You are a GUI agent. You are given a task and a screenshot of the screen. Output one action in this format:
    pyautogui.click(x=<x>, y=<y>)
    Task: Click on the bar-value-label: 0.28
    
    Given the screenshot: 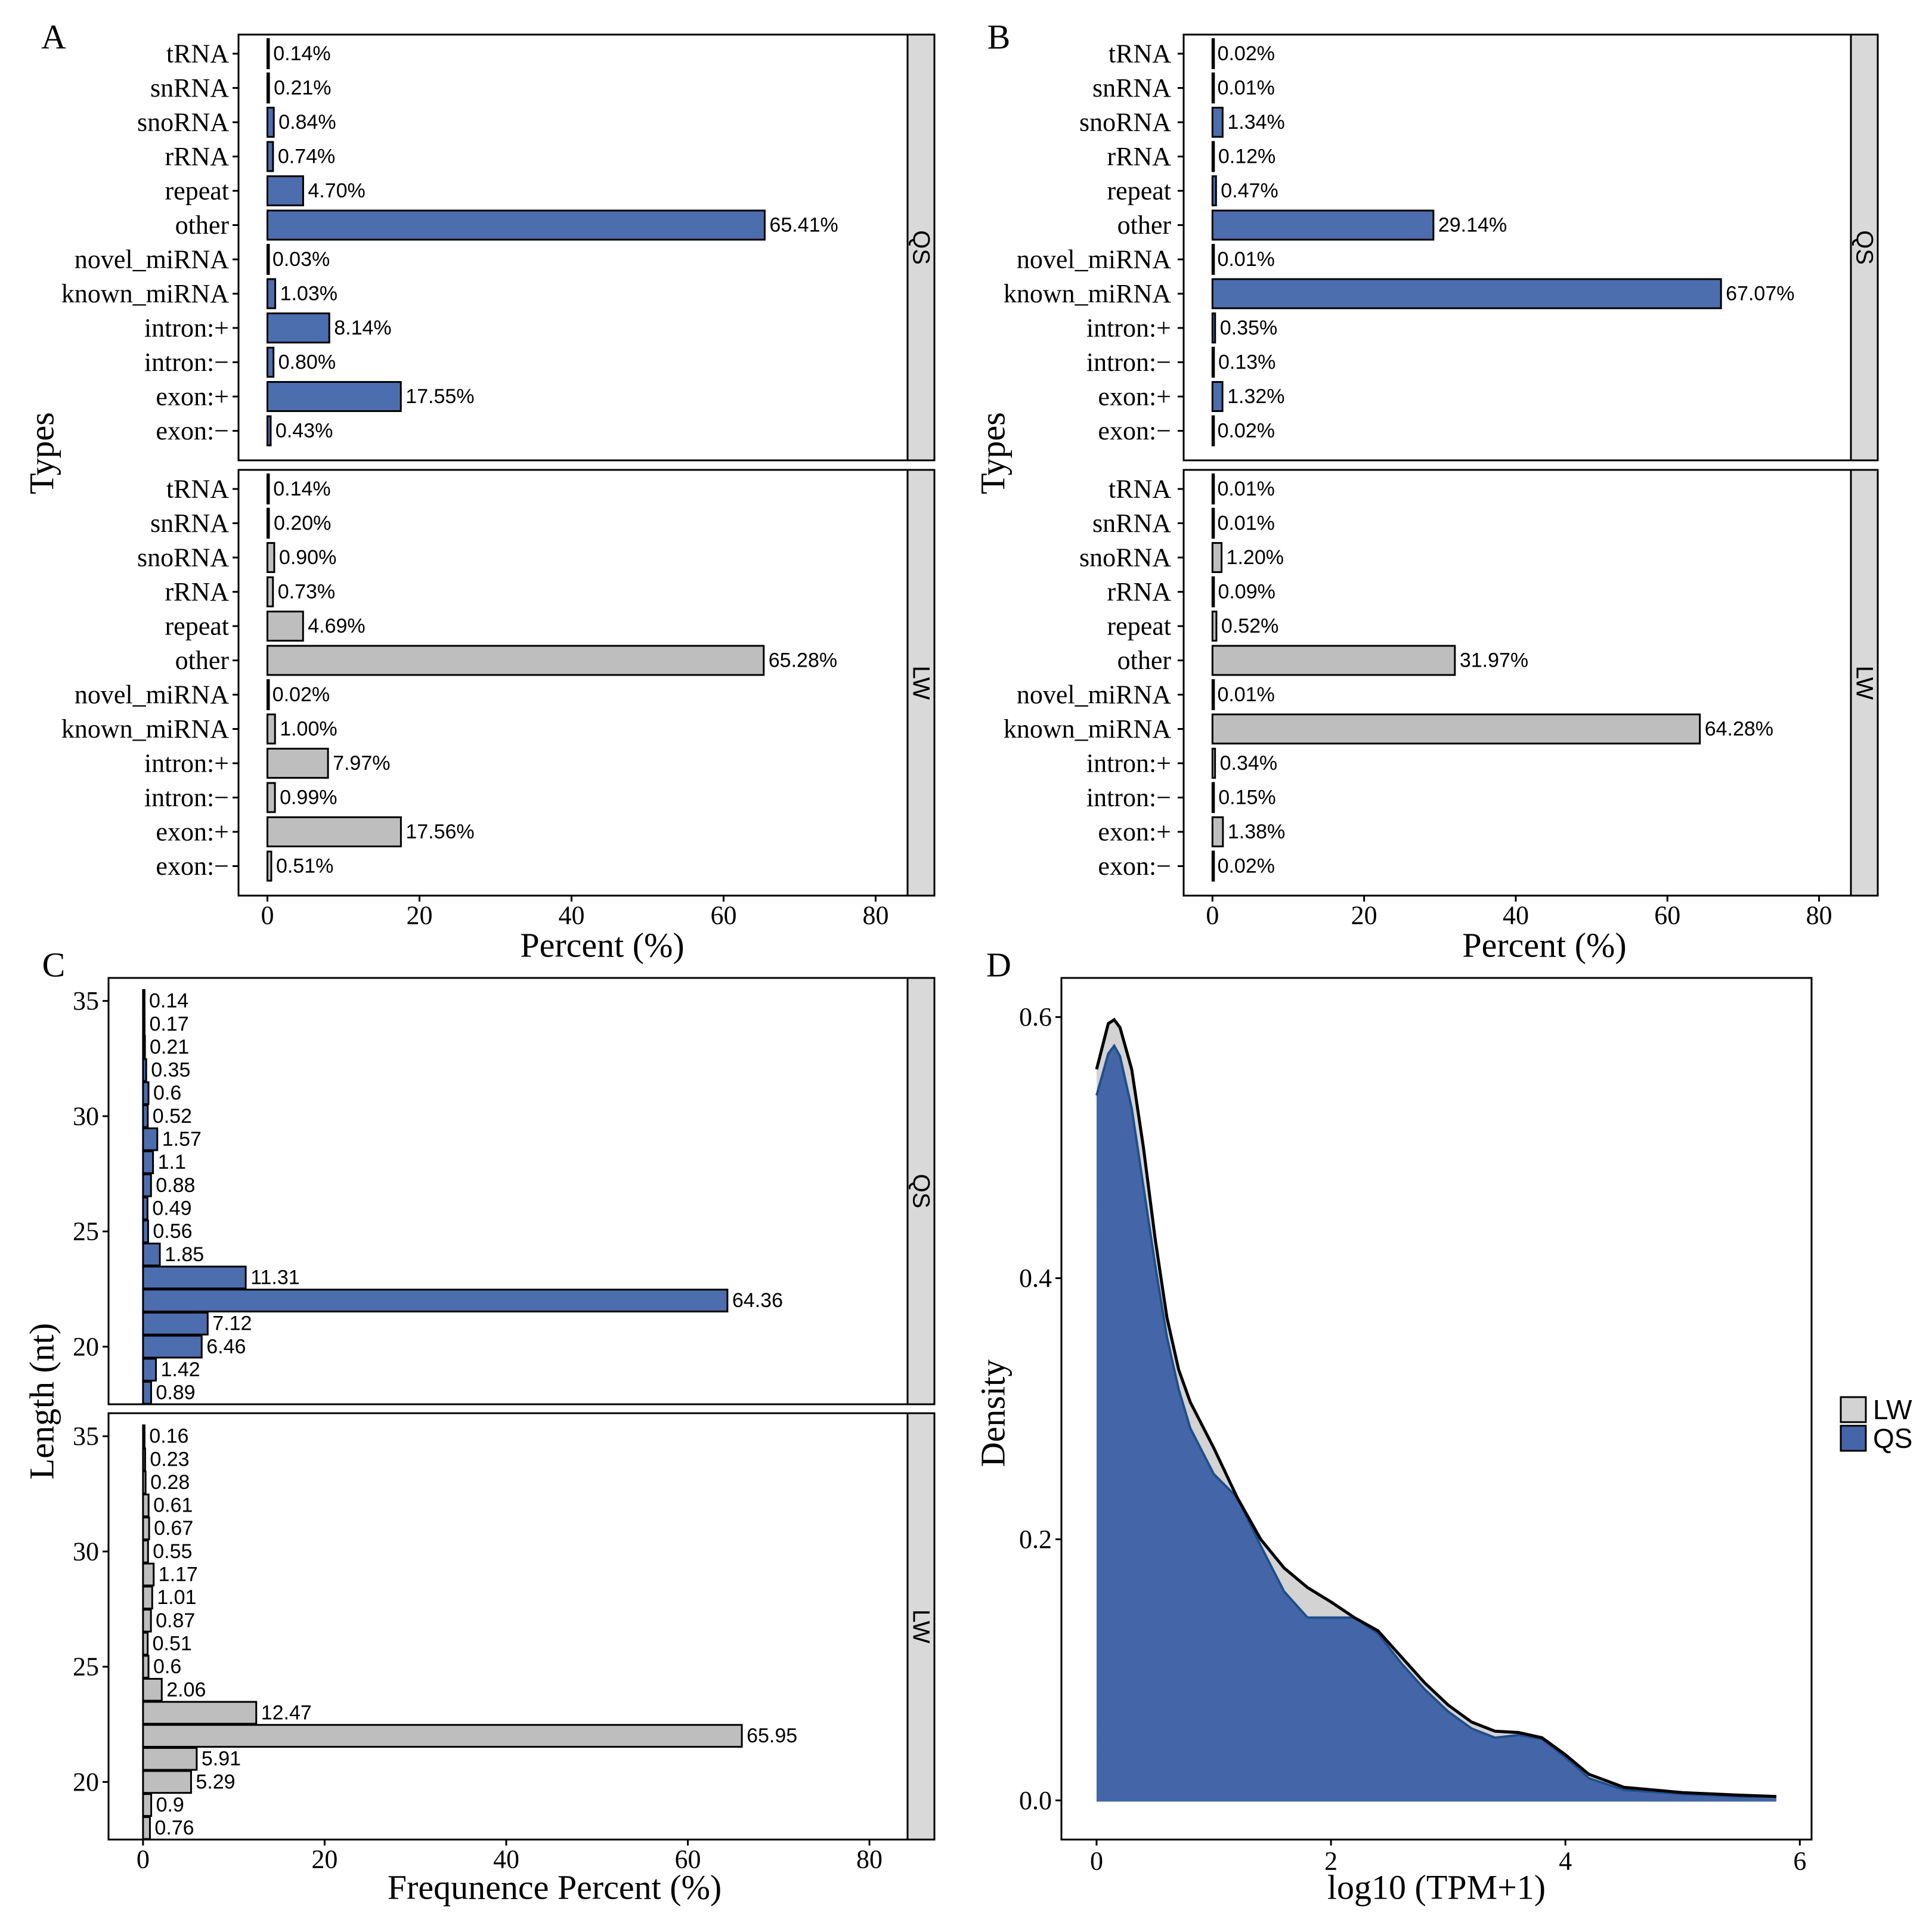 What is the action you would take?
    pyautogui.click(x=170, y=1482)
    